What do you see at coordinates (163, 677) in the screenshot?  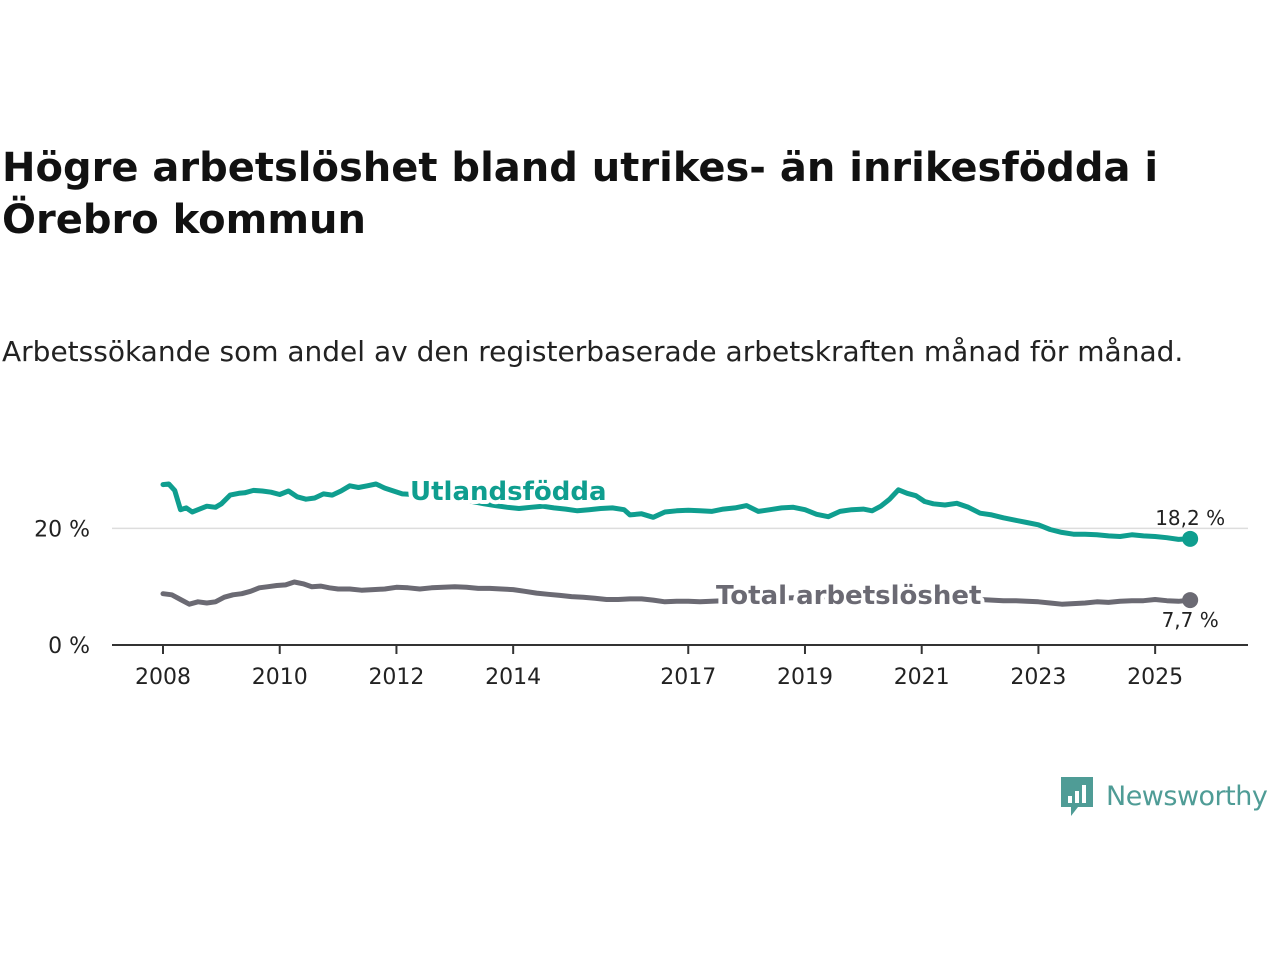 I see `x-tick-label: 2008` at bounding box center [163, 677].